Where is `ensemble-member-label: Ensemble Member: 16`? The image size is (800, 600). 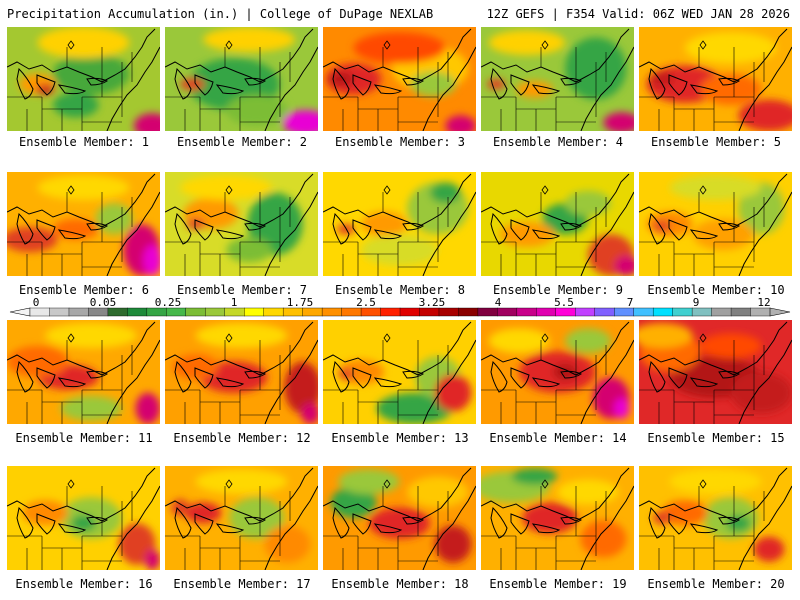
ensemble-member-label: Ensemble Member: 16 is located at coordinates (84, 584).